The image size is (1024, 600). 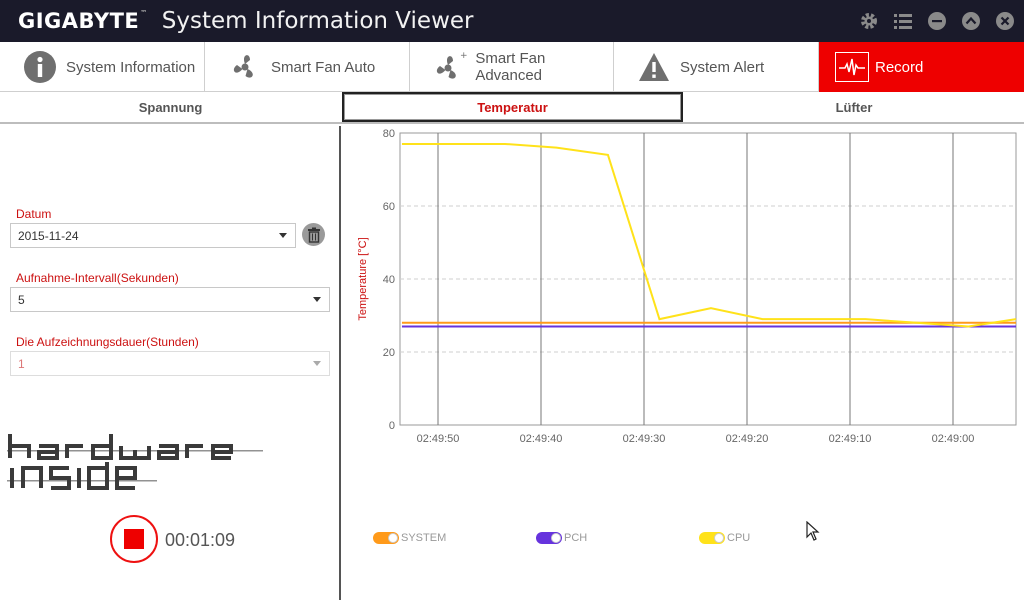 What do you see at coordinates (389, 207) in the screenshot?
I see `y-tick-label: 60` at bounding box center [389, 207].